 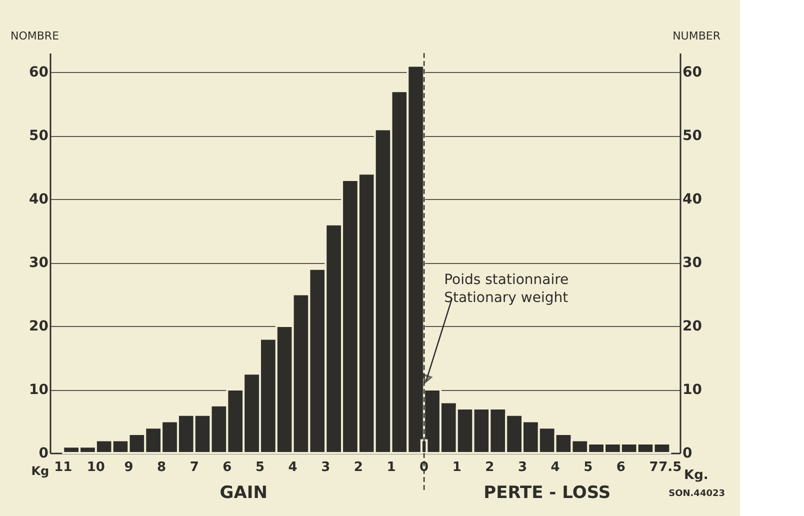 What do you see at coordinates (39, 200) in the screenshot?
I see `y-tick-label: 40` at bounding box center [39, 200].